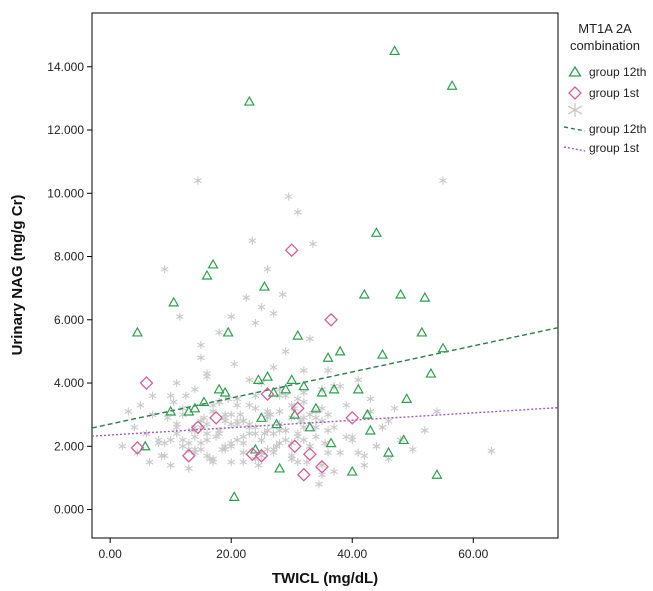 The image size is (653, 591). What do you see at coordinates (617, 72) in the screenshot?
I see `legend-label-group-12th: group 12th` at bounding box center [617, 72].